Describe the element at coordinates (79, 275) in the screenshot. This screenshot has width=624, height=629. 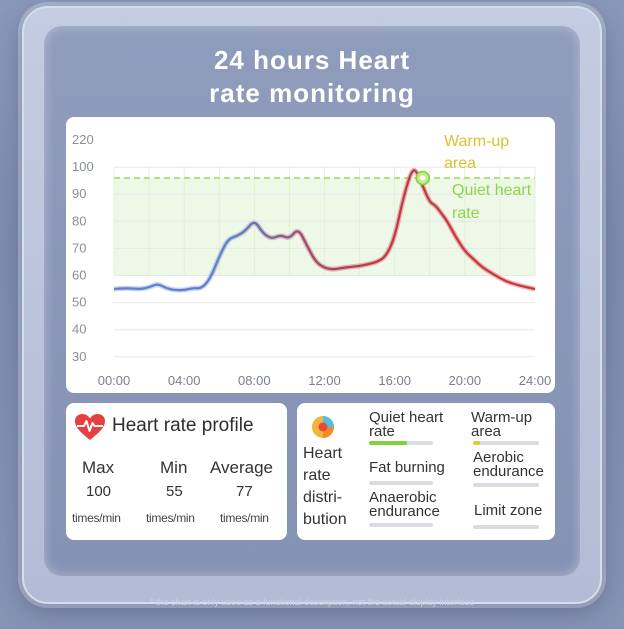
I see `y-tick-label: 60` at that location.